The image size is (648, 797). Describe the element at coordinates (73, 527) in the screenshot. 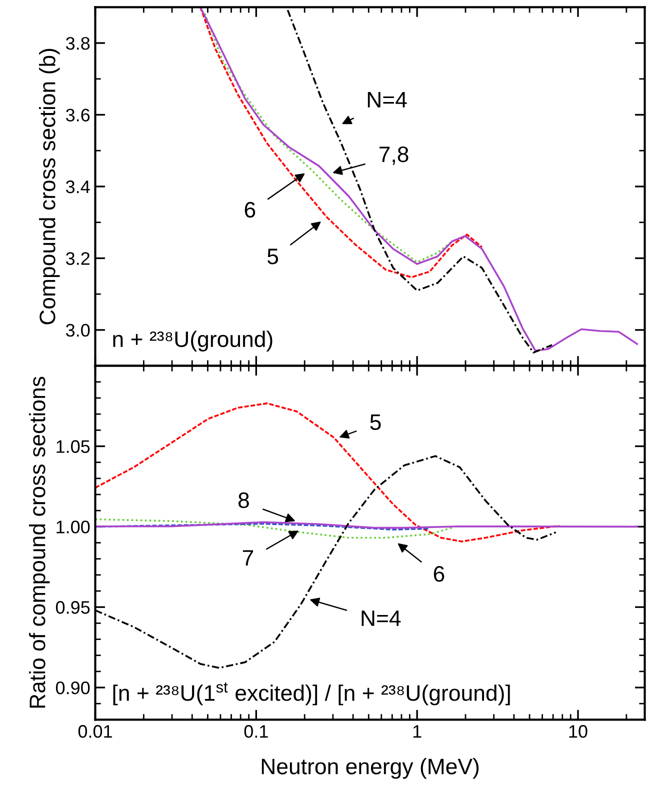

I see `y-tick-label: 1.00` at that location.